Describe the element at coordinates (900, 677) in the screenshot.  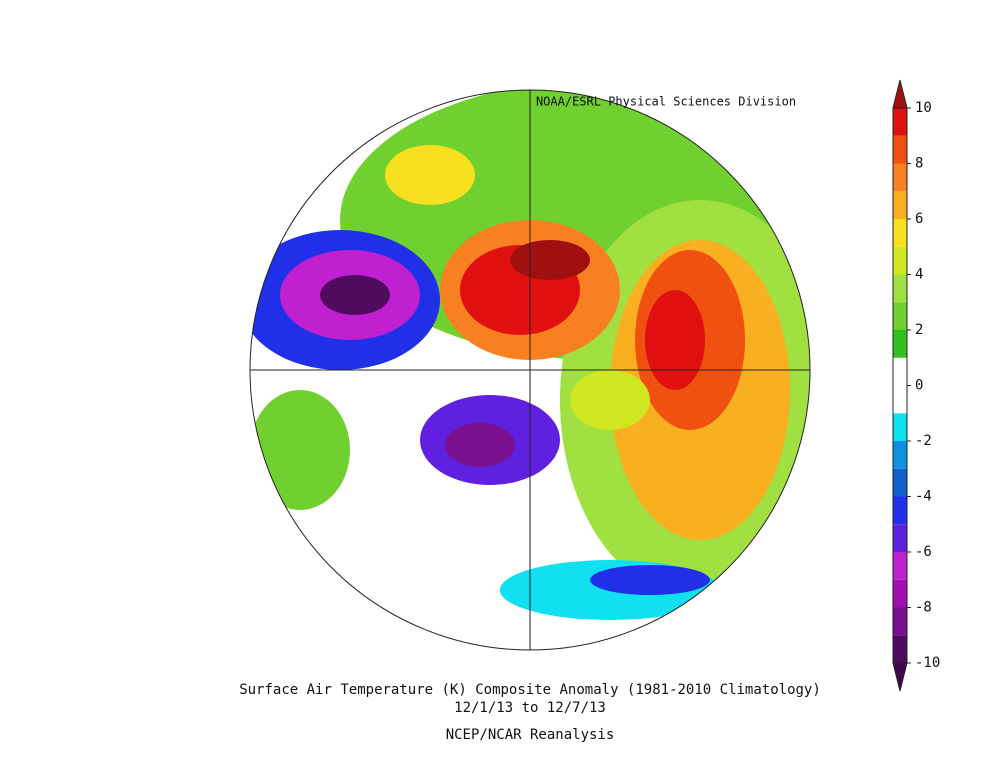
I see `colorbar-under` at that location.